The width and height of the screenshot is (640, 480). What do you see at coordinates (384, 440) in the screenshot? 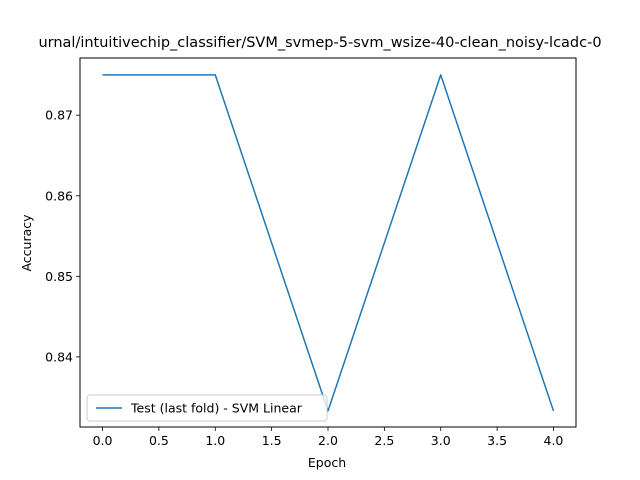
I see `x-tick-label: 2.5` at bounding box center [384, 440].